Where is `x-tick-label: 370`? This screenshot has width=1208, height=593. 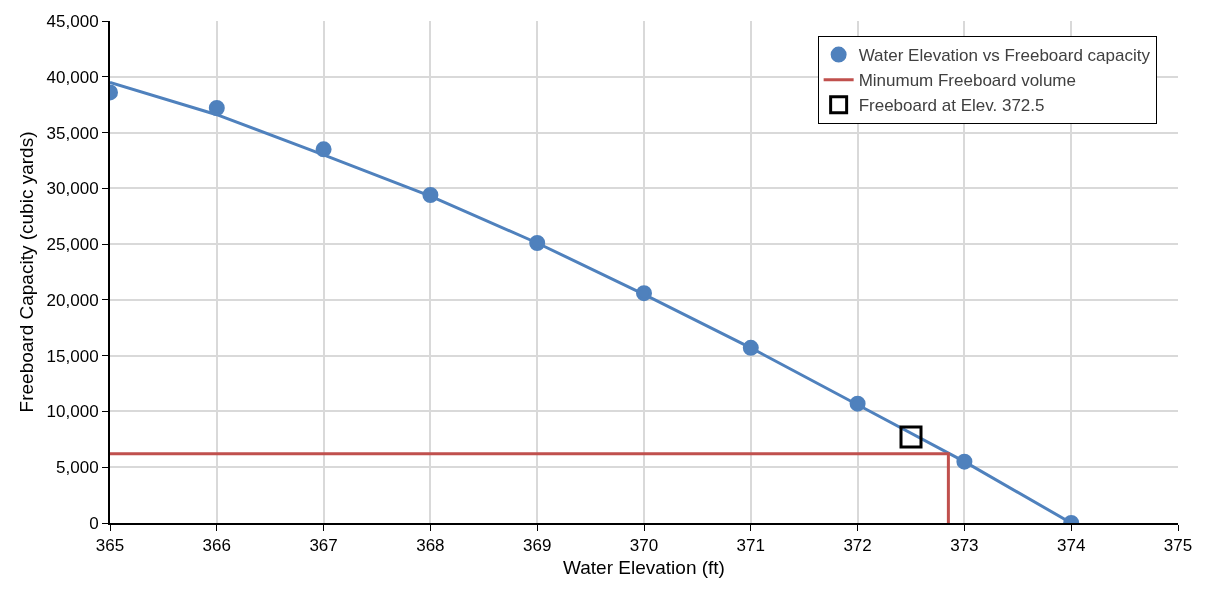
x-tick-label: 370 is located at coordinates (644, 546).